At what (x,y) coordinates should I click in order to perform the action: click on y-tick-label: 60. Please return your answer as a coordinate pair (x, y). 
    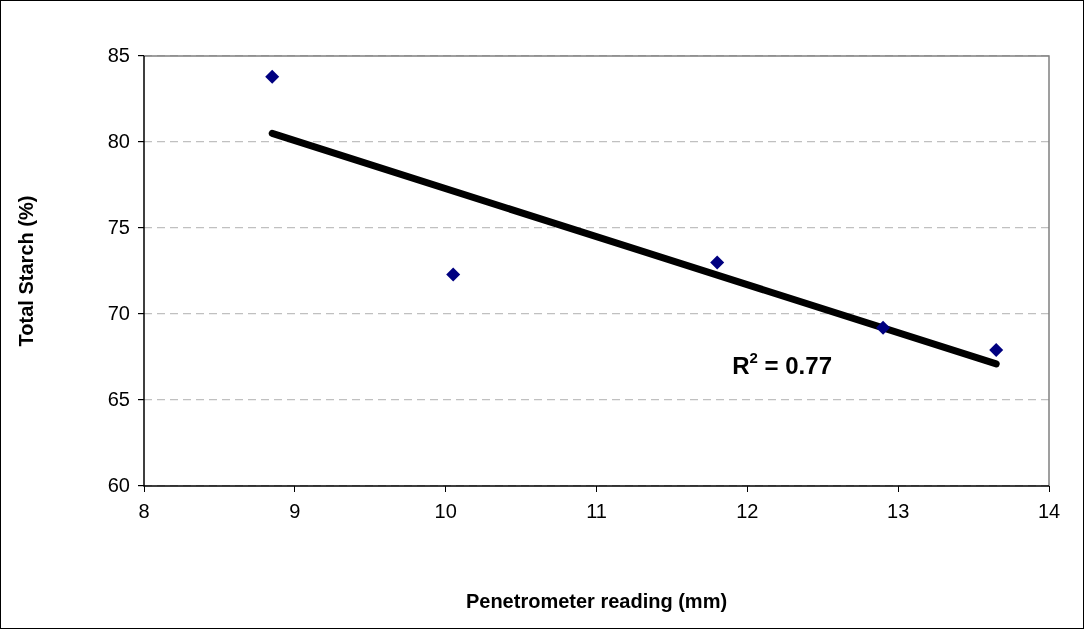
    Looking at the image, I should click on (118, 484).